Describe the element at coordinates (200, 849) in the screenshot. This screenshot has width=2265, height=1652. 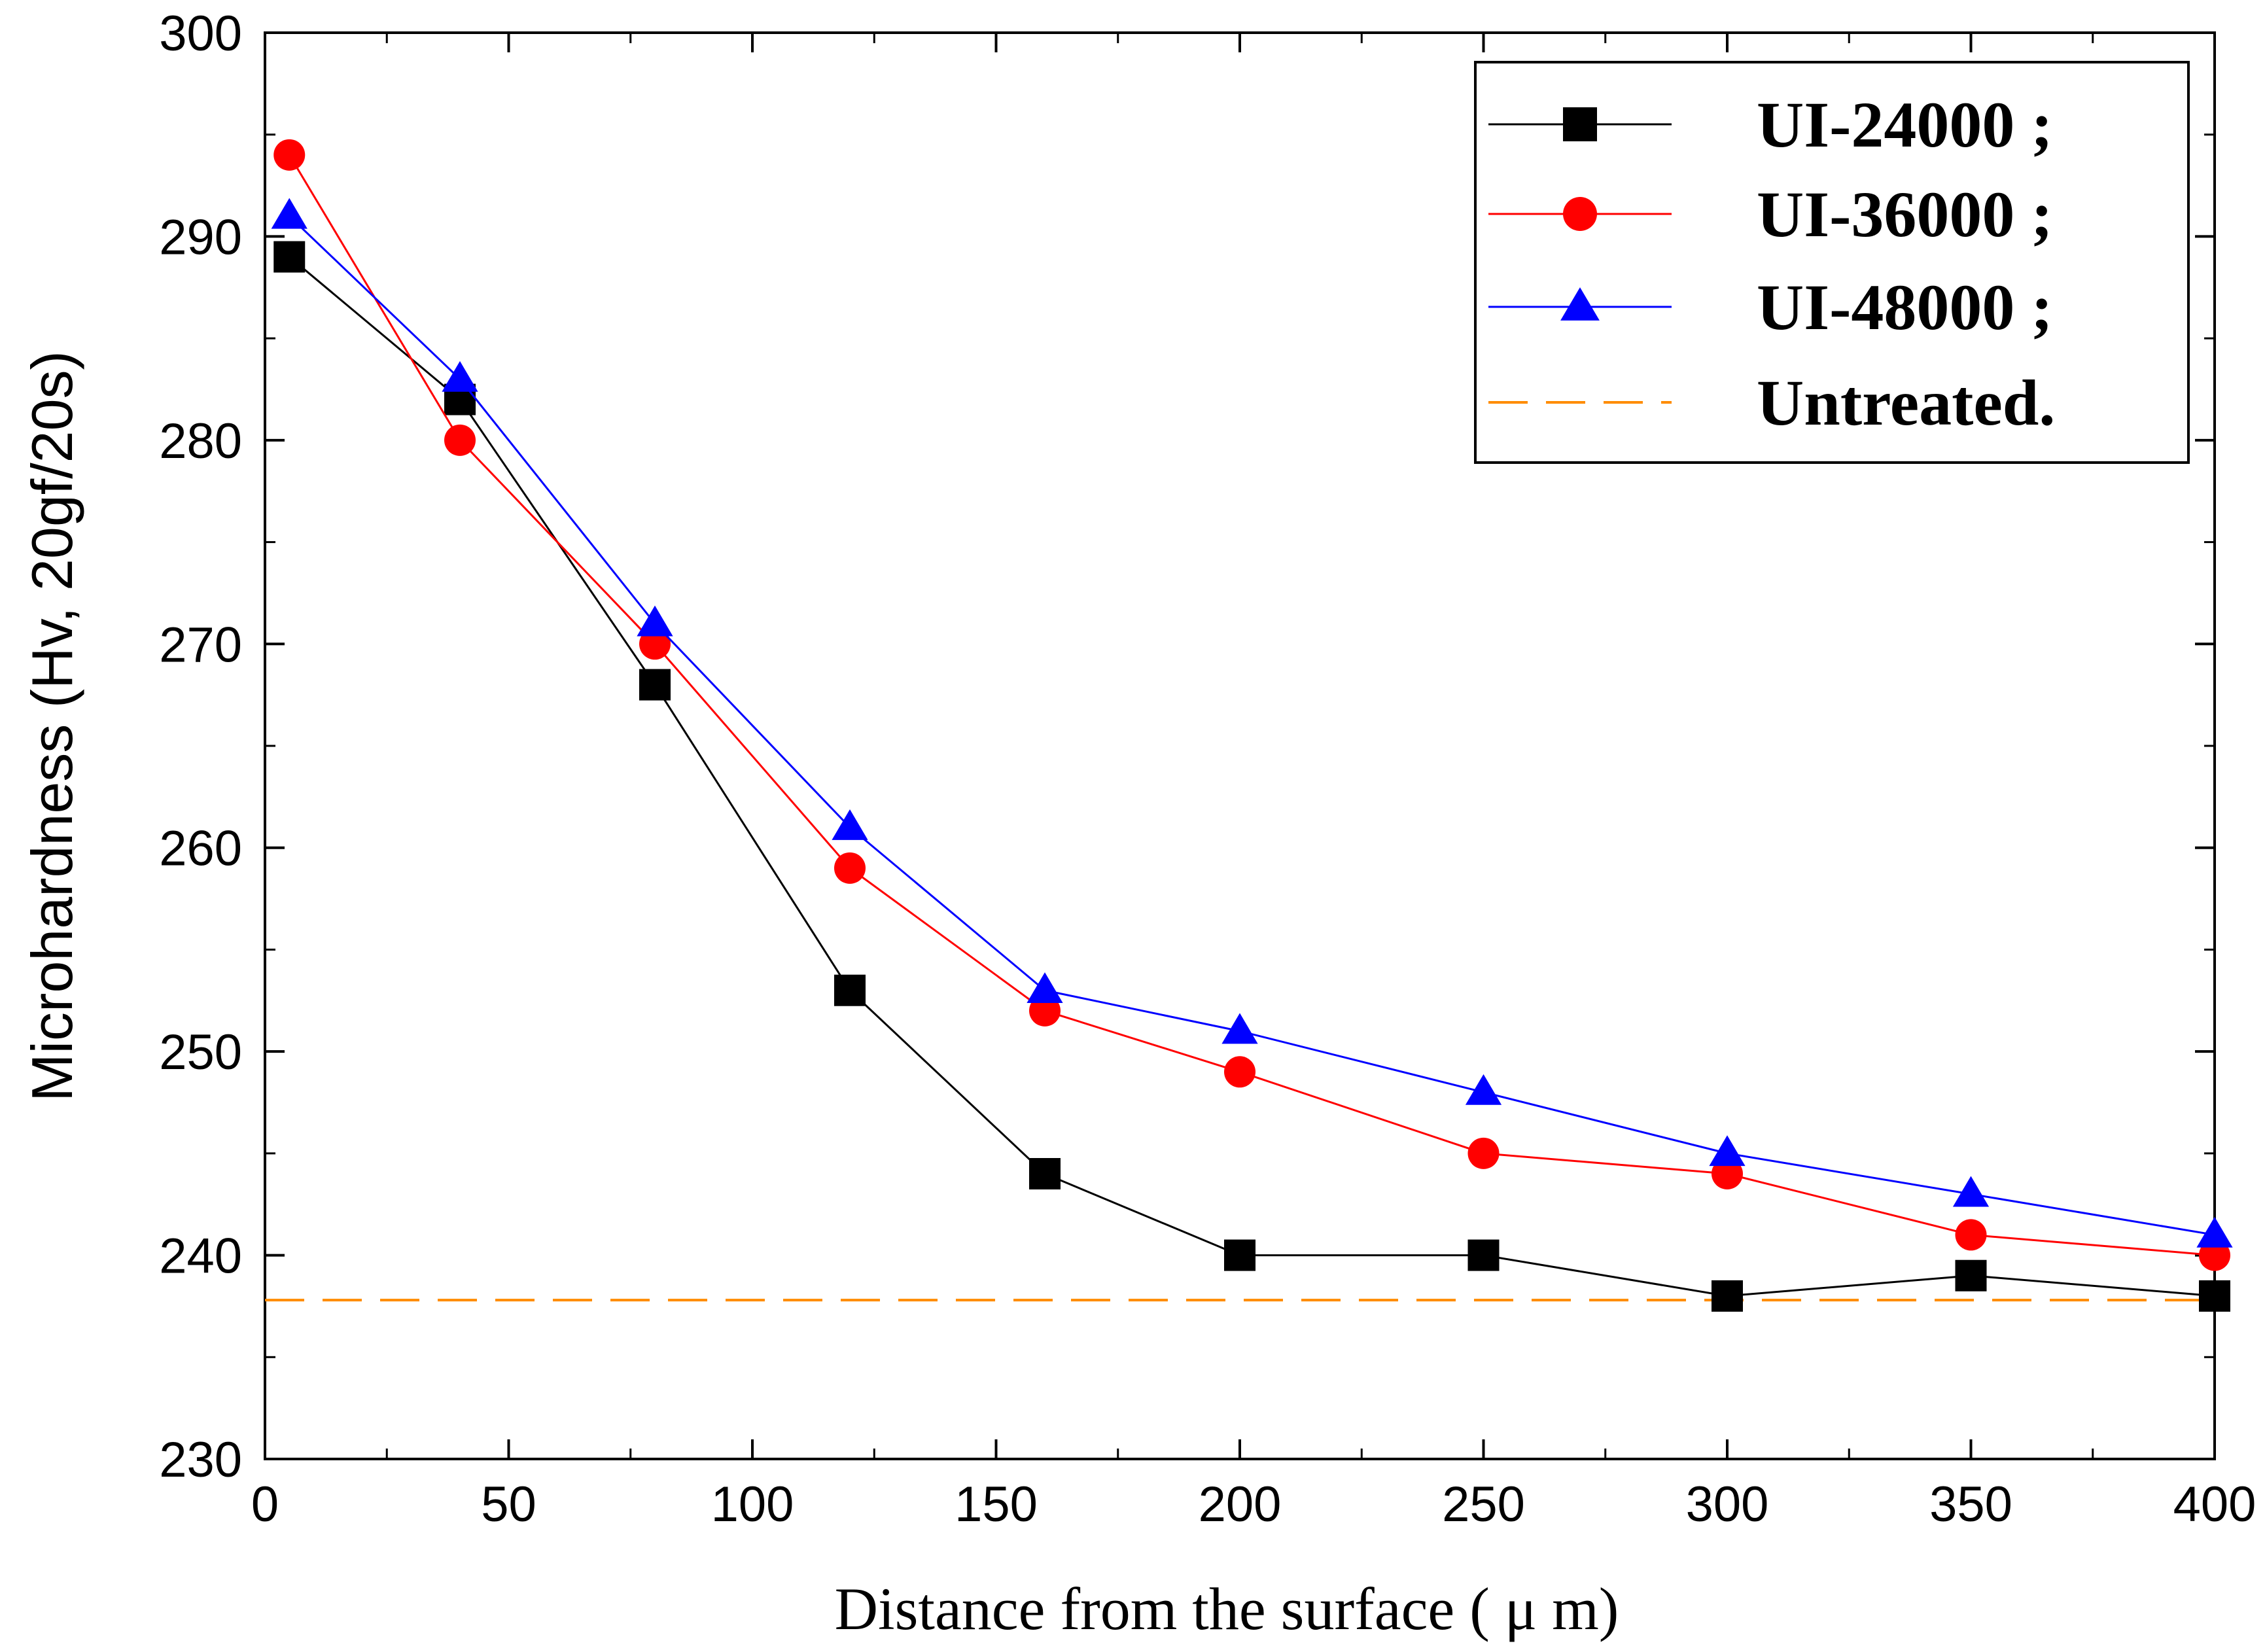
I see `y-tick-label: 260` at that location.